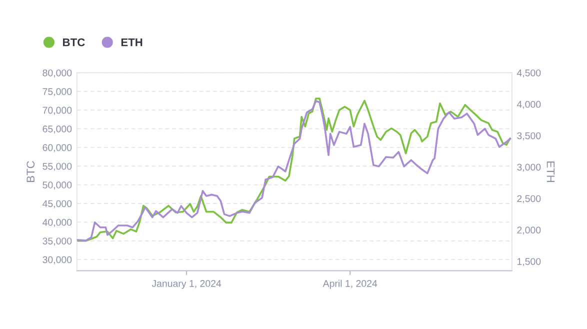 The width and height of the screenshot is (587, 329). What do you see at coordinates (187, 284) in the screenshot?
I see `x-tick-label: January 1, 2024` at bounding box center [187, 284].